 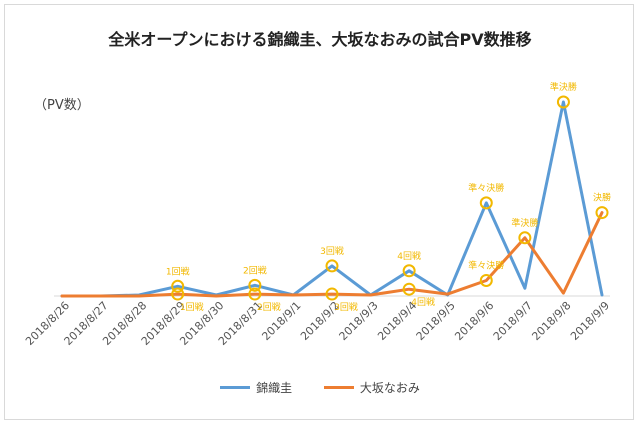 I want to click on x-tick-label: 2018/9/7, so click(x=513, y=321).